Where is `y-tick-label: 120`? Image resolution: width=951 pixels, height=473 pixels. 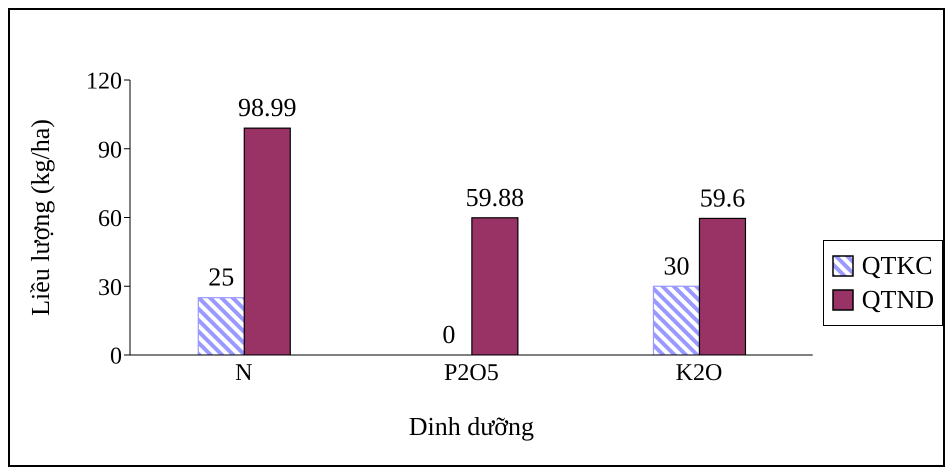 y-tick-label: 120 is located at coordinates (104, 81).